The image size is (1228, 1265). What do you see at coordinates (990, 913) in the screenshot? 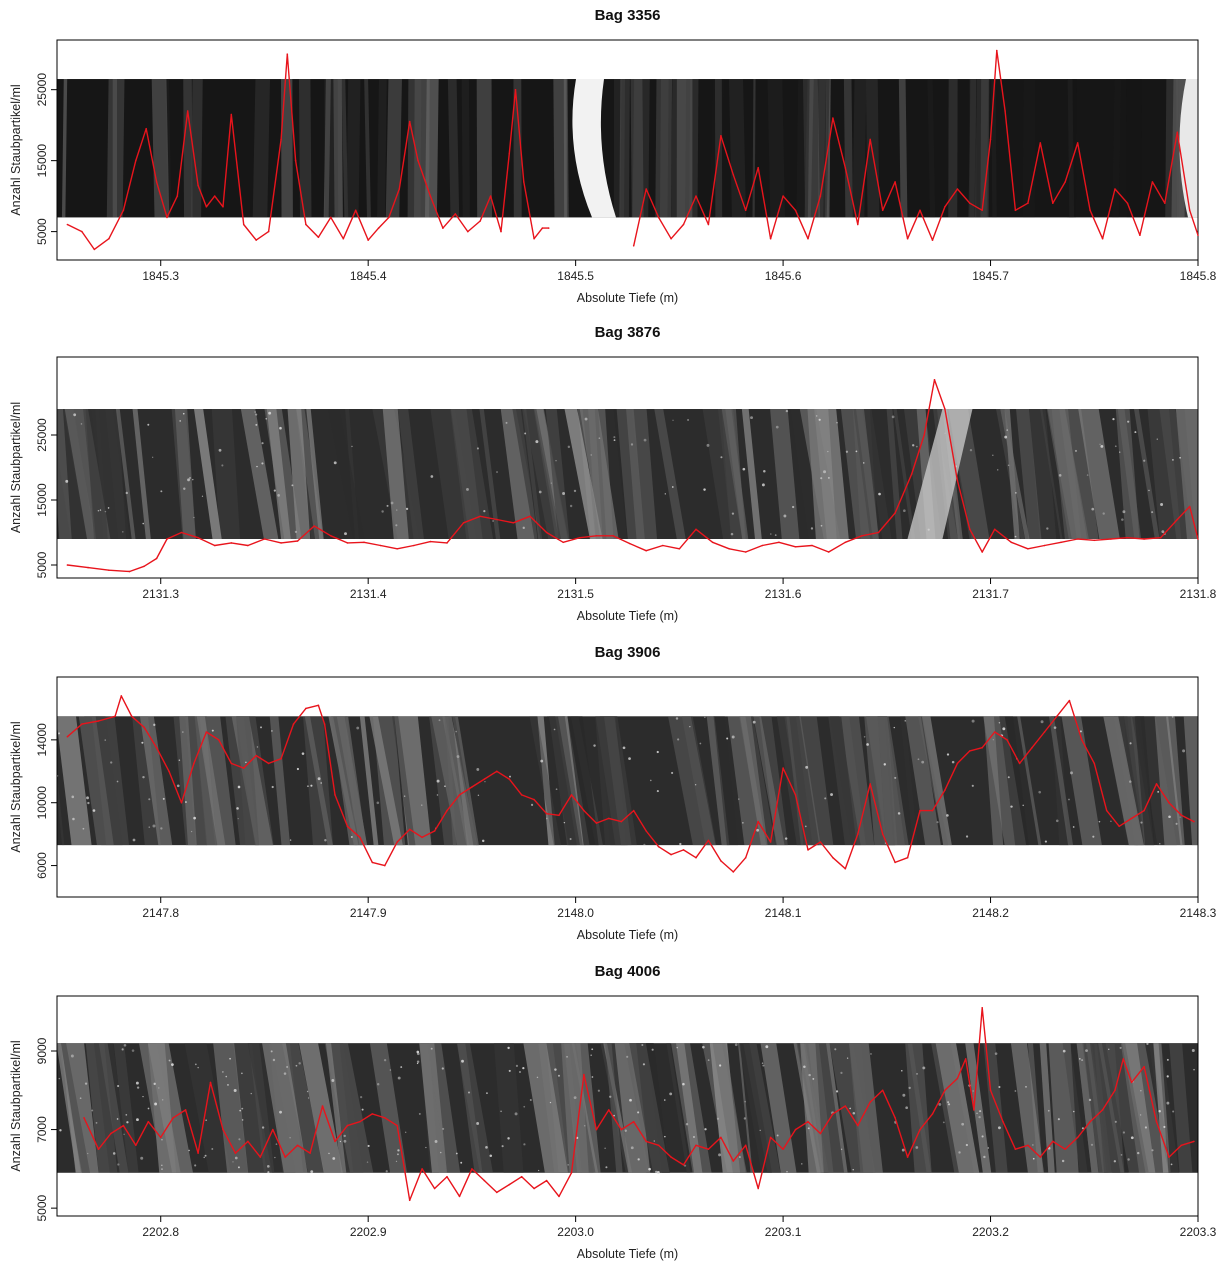
I see `x-tick-label: 2148.2` at bounding box center [990, 913].